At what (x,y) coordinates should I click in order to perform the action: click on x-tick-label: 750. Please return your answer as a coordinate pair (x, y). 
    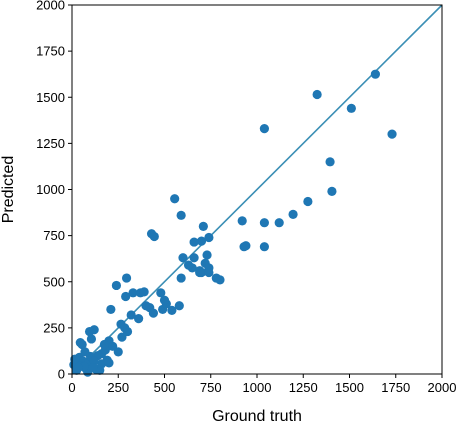
    Looking at the image, I should click on (211, 387).